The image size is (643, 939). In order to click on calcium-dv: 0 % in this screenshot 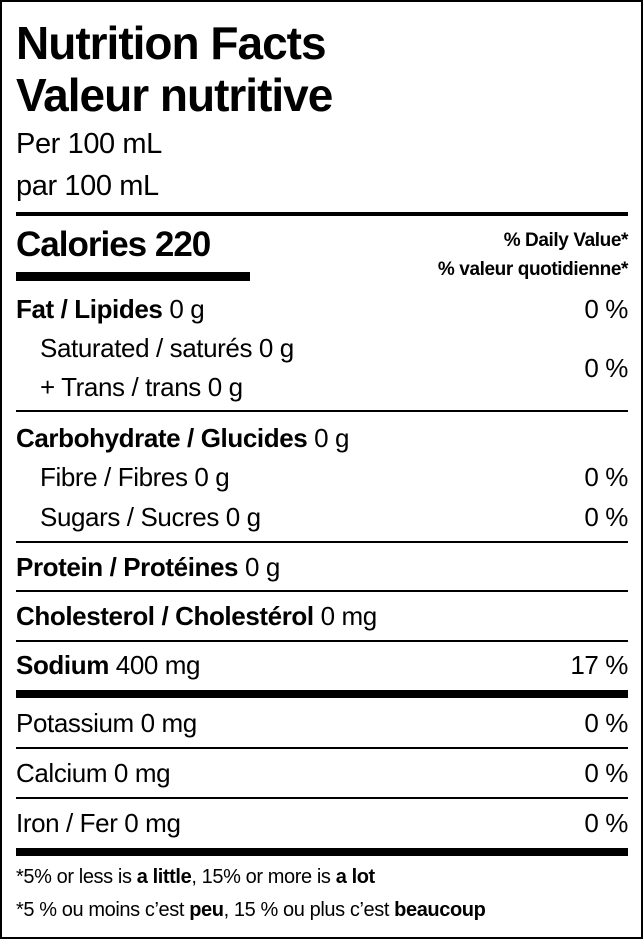, I will do `click(606, 773)`.